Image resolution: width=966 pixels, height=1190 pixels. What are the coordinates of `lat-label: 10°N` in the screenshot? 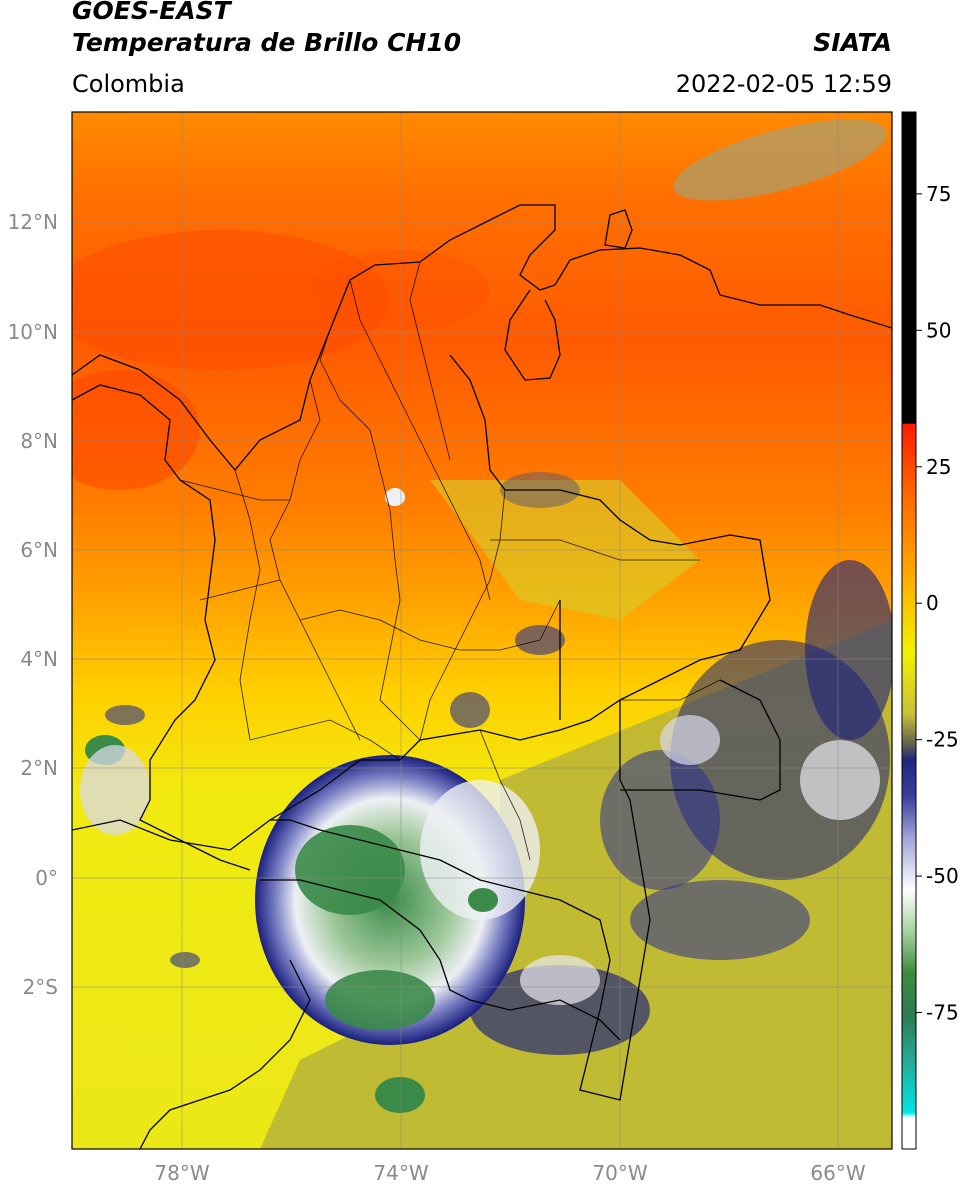 It's located at (33, 332).